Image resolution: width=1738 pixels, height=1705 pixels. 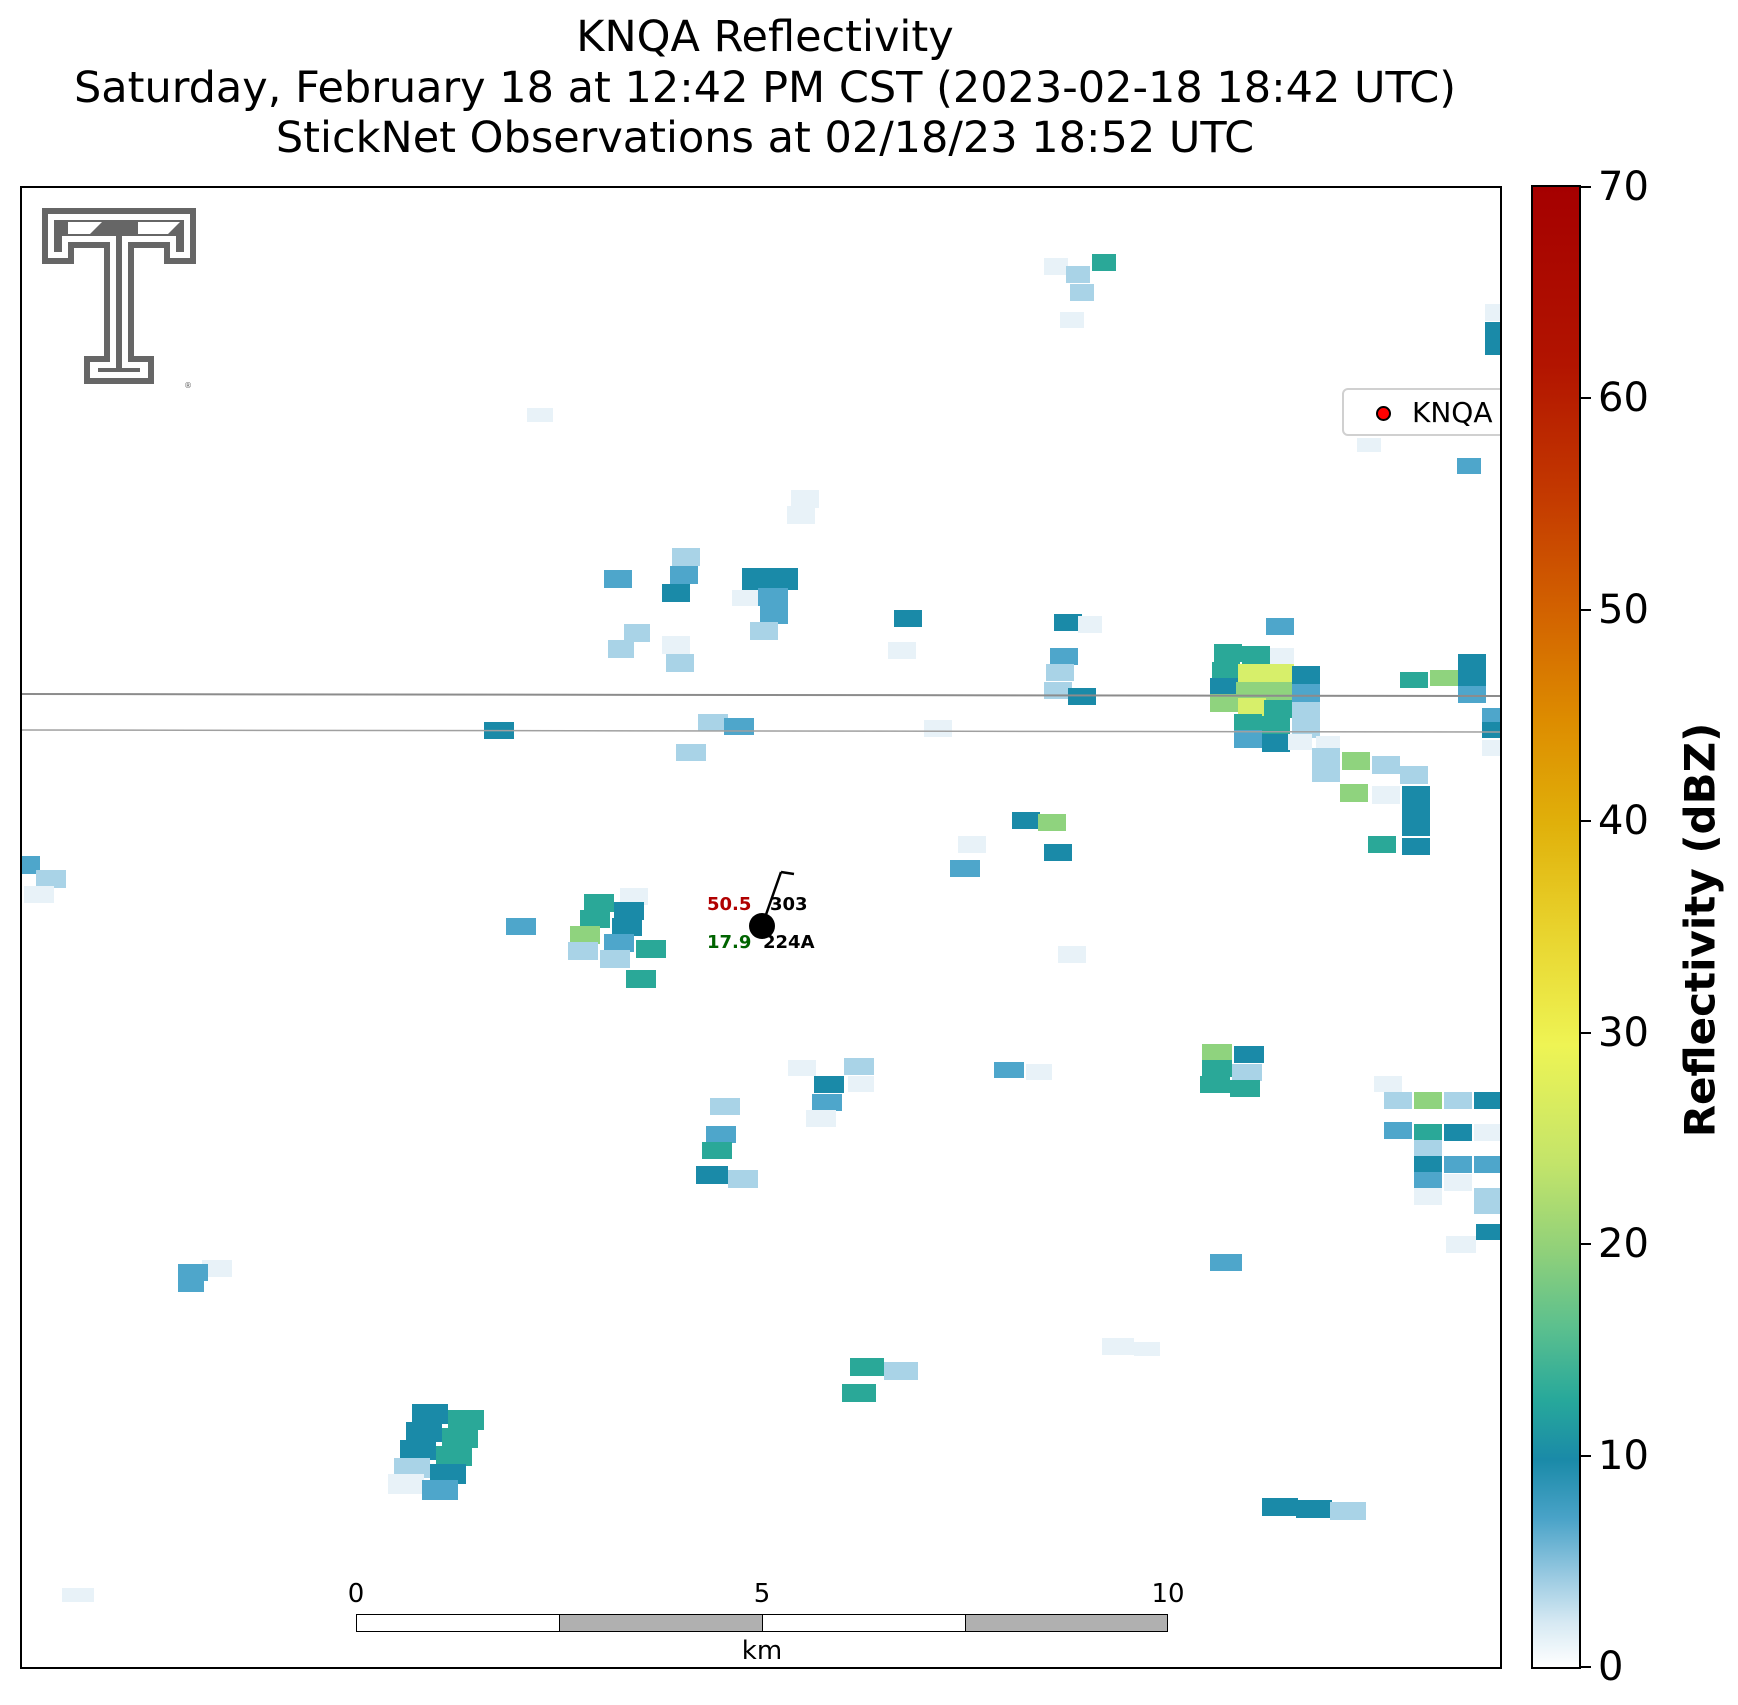 What do you see at coordinates (729, 942) in the screenshot?
I see `station-dewpoint: 17.9` at bounding box center [729, 942].